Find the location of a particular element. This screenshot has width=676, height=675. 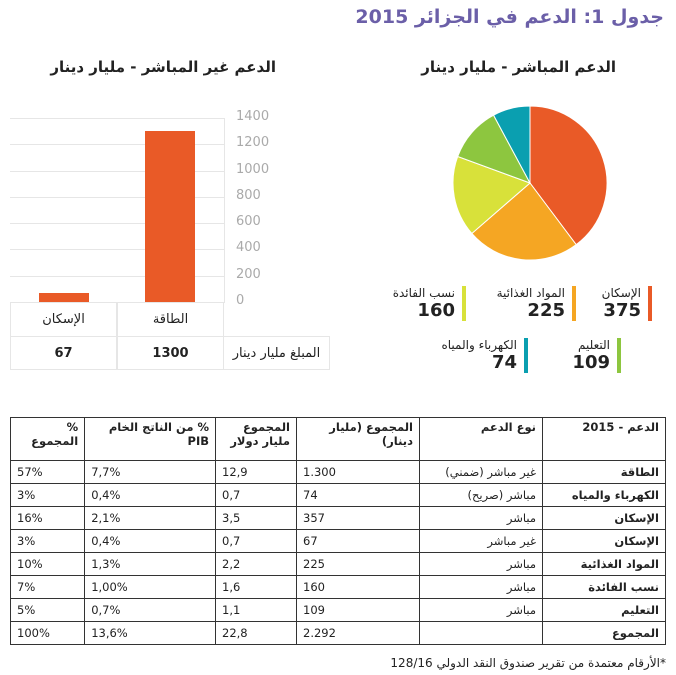

table-cell: 2,2 is located at coordinates (256, 564).